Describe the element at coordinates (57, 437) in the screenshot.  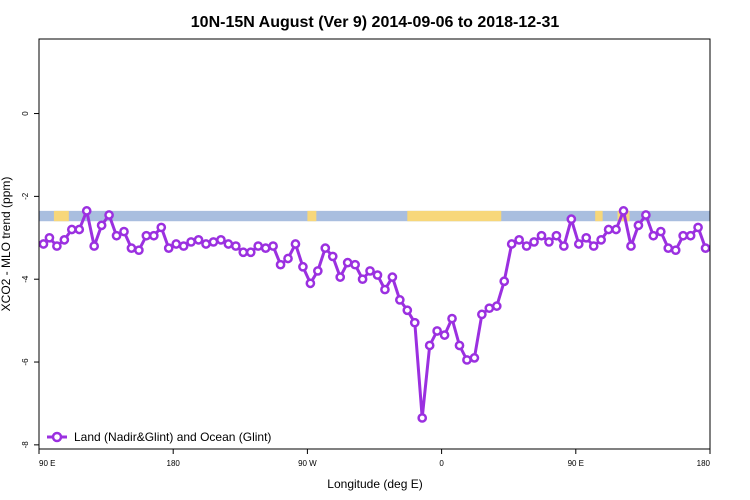
I see `legend-marker-swatch` at that location.